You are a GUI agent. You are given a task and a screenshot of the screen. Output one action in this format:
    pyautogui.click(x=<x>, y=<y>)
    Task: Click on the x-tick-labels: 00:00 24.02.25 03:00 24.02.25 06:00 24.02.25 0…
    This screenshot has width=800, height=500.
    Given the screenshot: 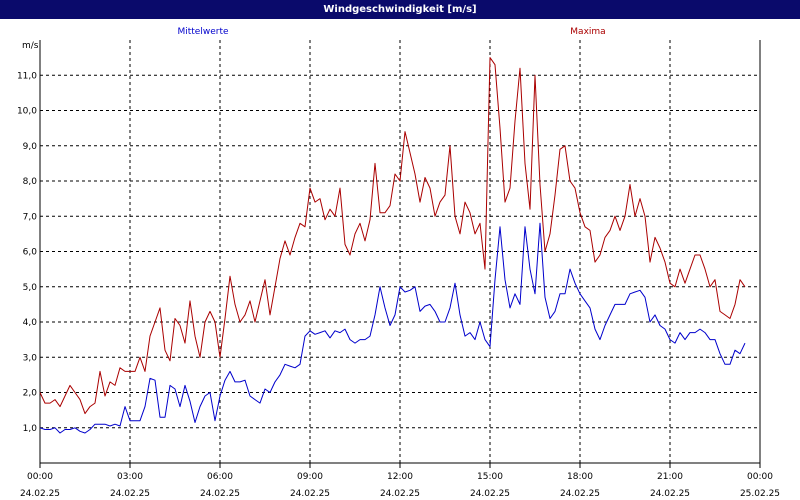 What is the action you would take?
    pyautogui.click(x=400, y=485)
    